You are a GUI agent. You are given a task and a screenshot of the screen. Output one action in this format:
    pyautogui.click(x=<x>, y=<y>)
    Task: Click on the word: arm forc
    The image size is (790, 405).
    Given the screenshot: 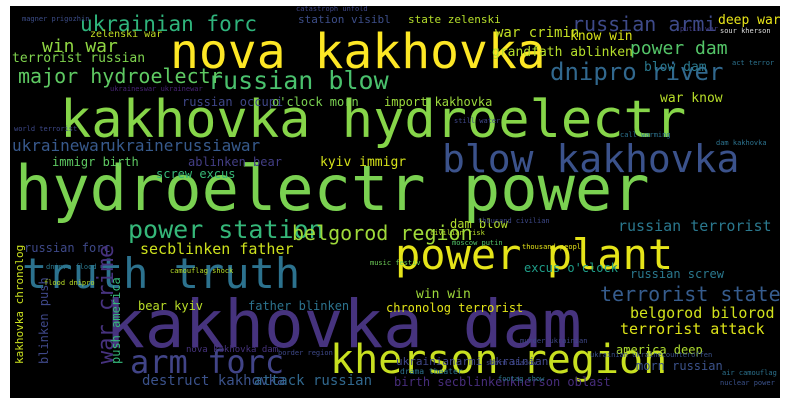 What is the action you would take?
    pyautogui.click(x=207, y=362)
    